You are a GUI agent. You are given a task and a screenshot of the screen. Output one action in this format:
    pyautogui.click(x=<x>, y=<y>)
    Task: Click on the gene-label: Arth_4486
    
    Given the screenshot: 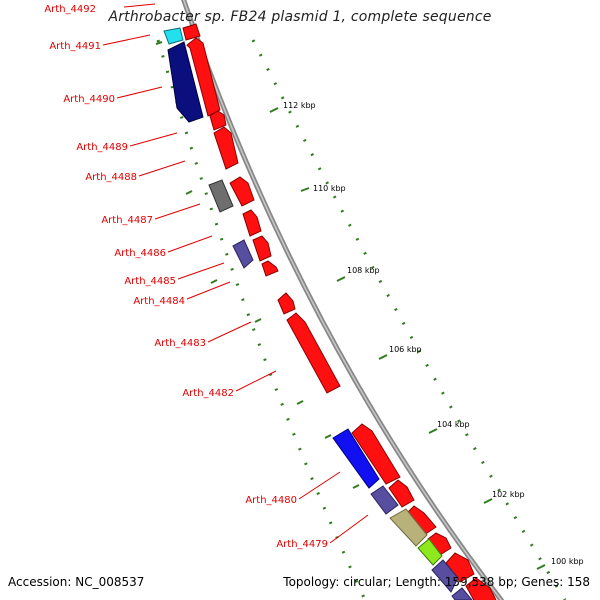 What is the action you would take?
    pyautogui.click(x=140, y=253)
    